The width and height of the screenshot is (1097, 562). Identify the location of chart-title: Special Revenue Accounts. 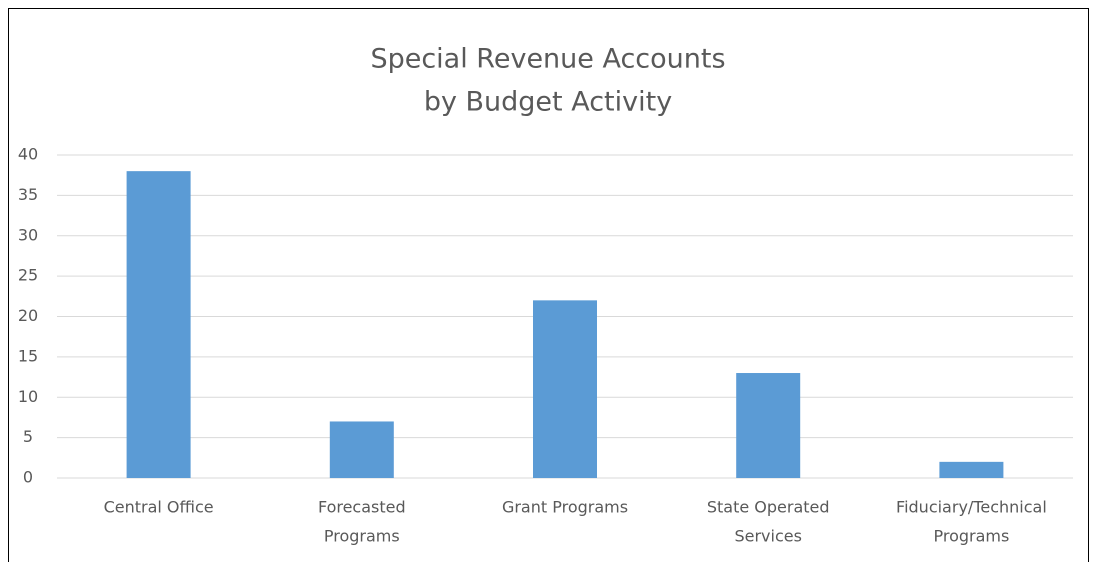
(547, 59).